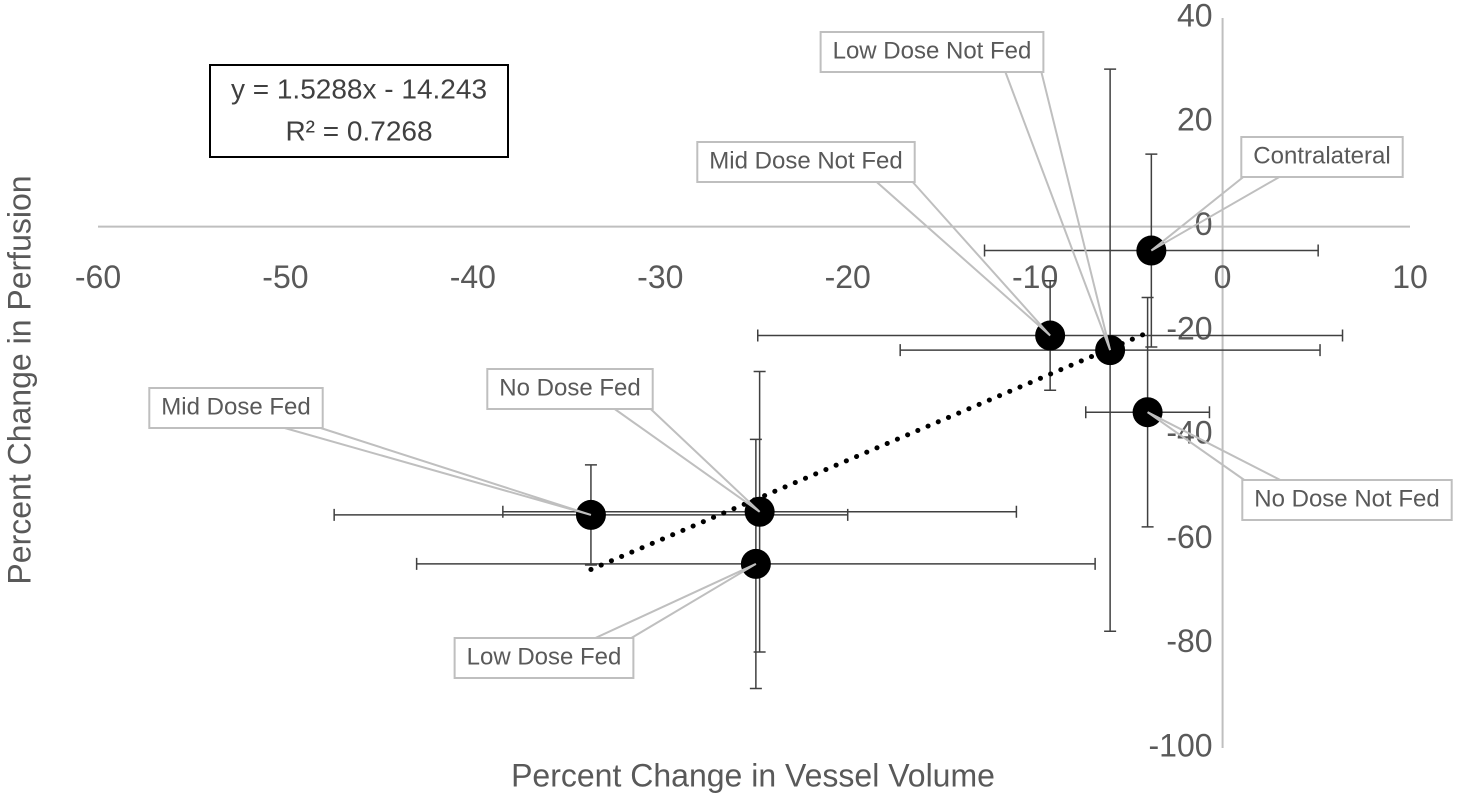  I want to click on y-tick-label: 20, so click(1195, 120).